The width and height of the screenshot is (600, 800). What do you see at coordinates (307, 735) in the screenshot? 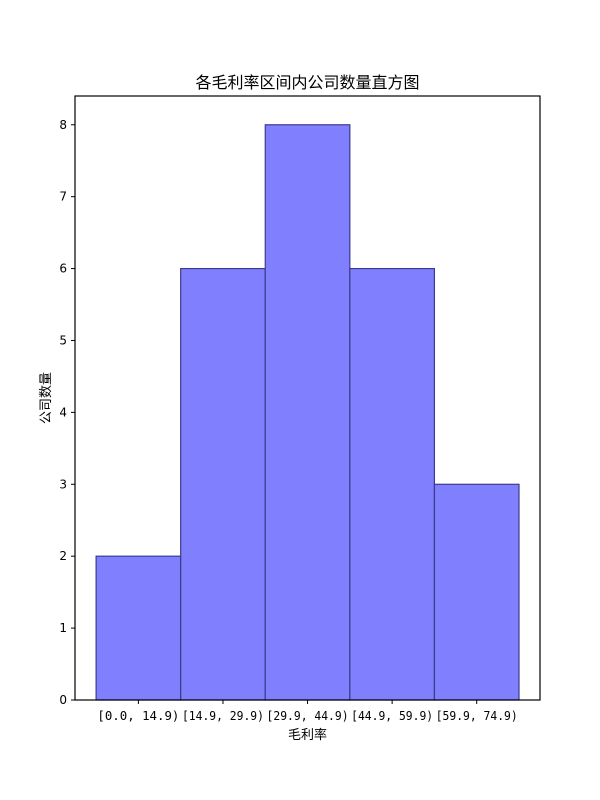
I see `x-axis-label: 毛利率` at bounding box center [307, 735].